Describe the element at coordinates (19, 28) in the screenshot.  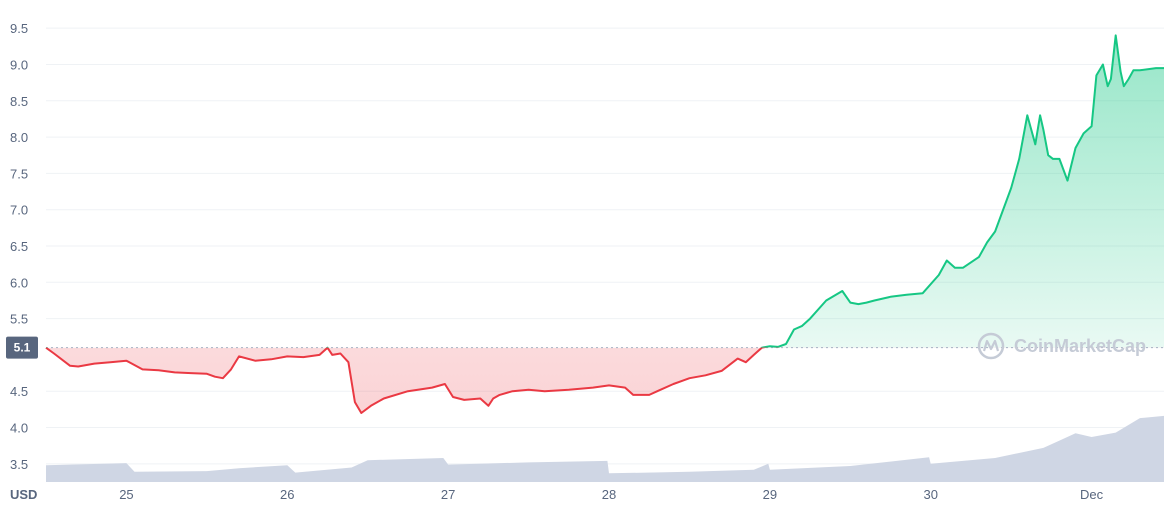
I see `y-tick-label: 9.5` at that location.